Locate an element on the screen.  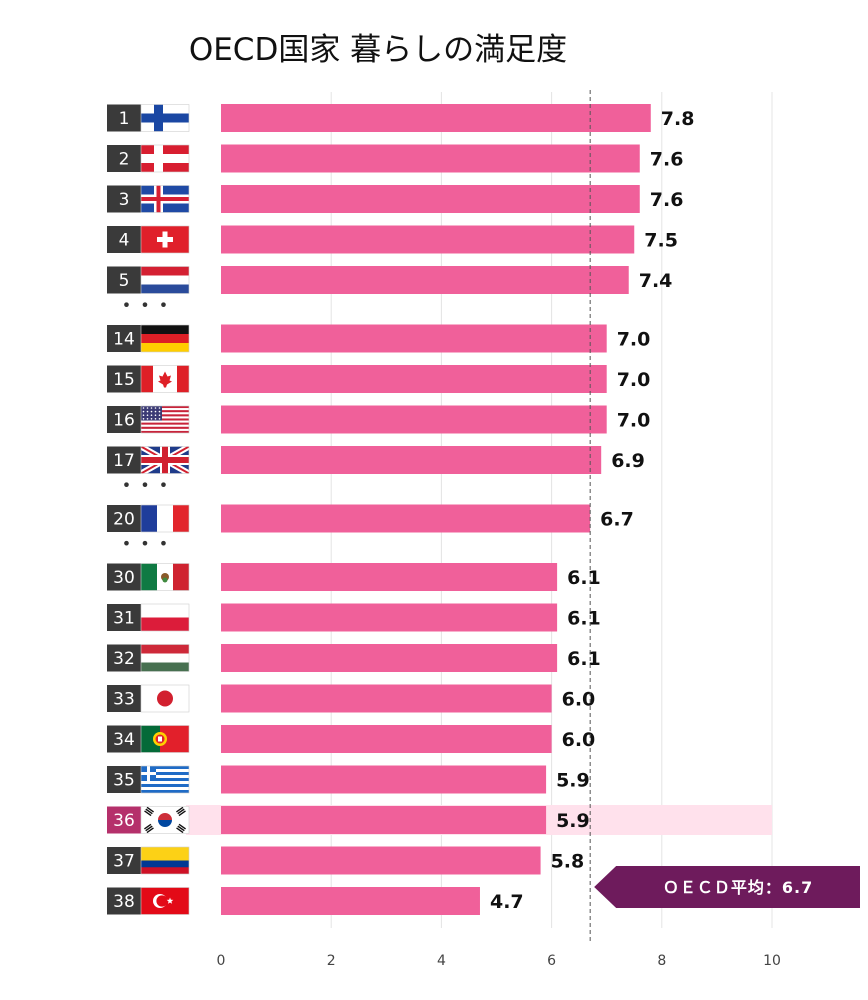
average-label: ＯＥＣＤ平均：6.7 is located at coordinates (738, 887).